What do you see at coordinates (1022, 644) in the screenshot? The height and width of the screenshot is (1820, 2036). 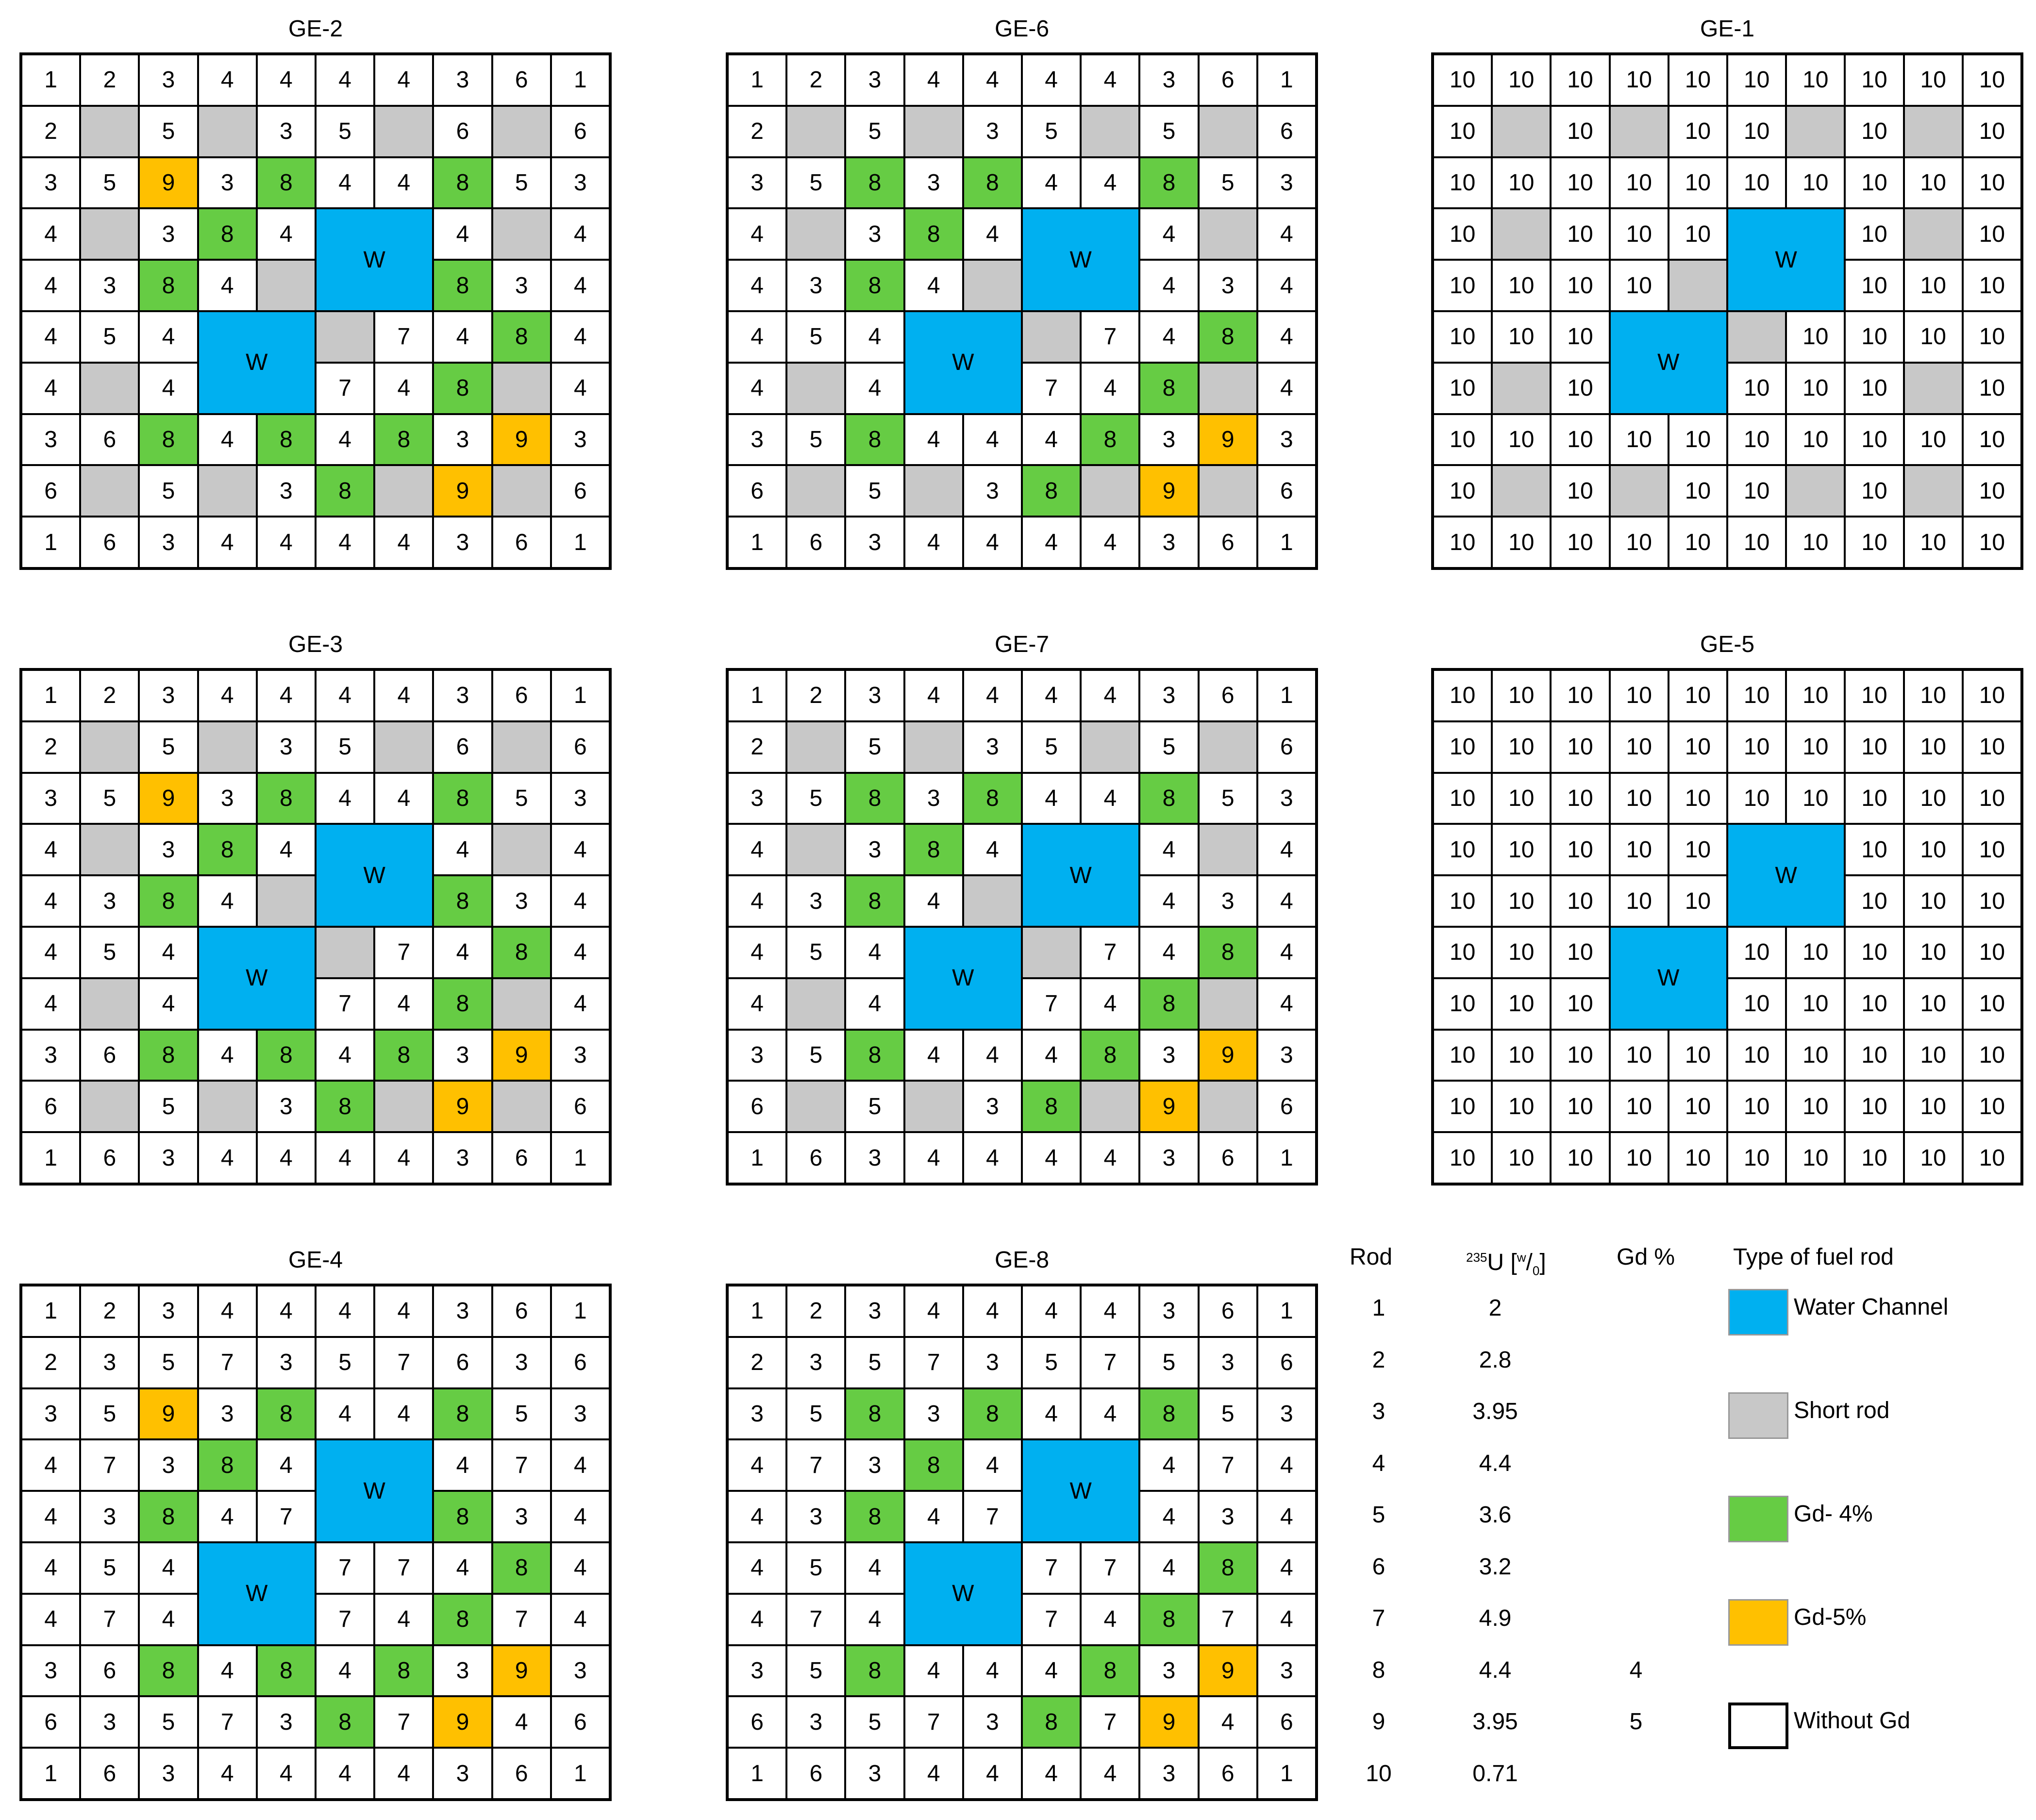 I see `assembly-title: GE-7` at bounding box center [1022, 644].